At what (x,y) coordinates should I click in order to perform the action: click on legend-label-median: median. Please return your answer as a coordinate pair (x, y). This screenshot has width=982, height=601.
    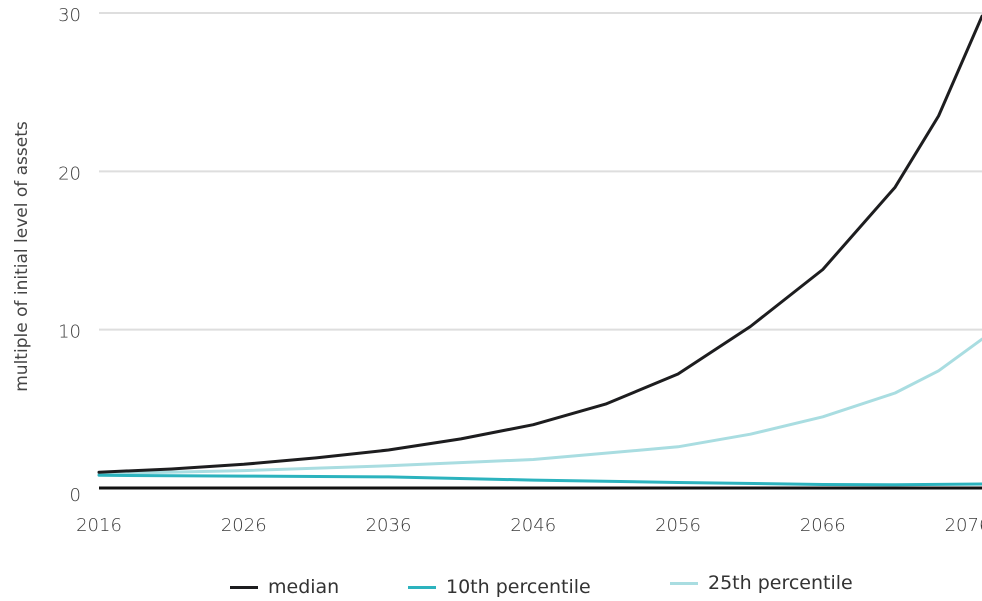
    Looking at the image, I should click on (304, 587).